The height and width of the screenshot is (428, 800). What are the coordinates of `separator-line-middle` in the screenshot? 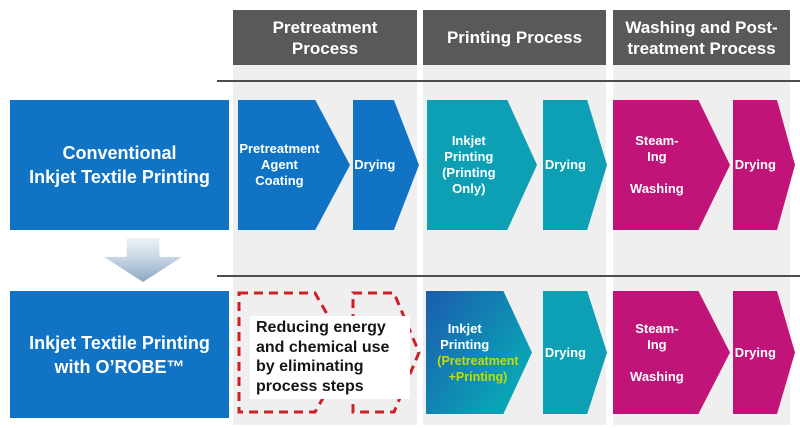 It's located at (508, 276).